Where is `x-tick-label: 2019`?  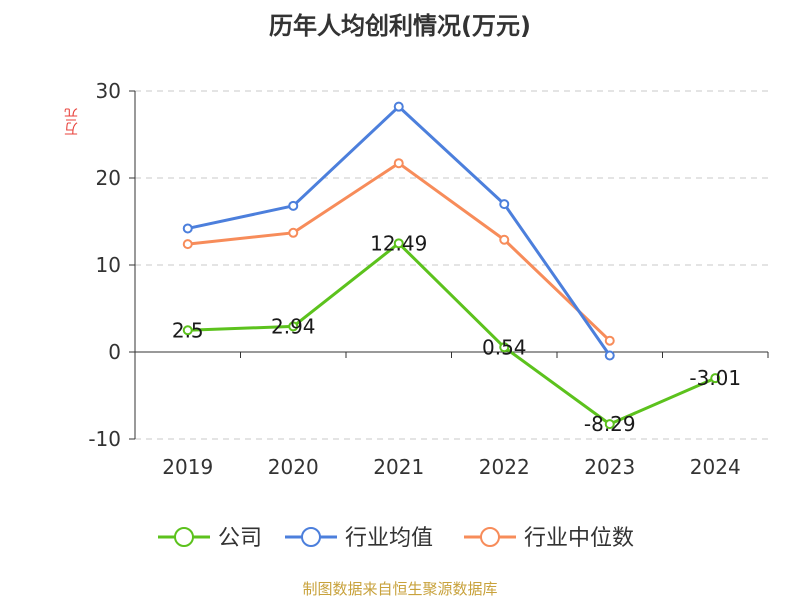 x-tick-label: 2019 is located at coordinates (187, 467).